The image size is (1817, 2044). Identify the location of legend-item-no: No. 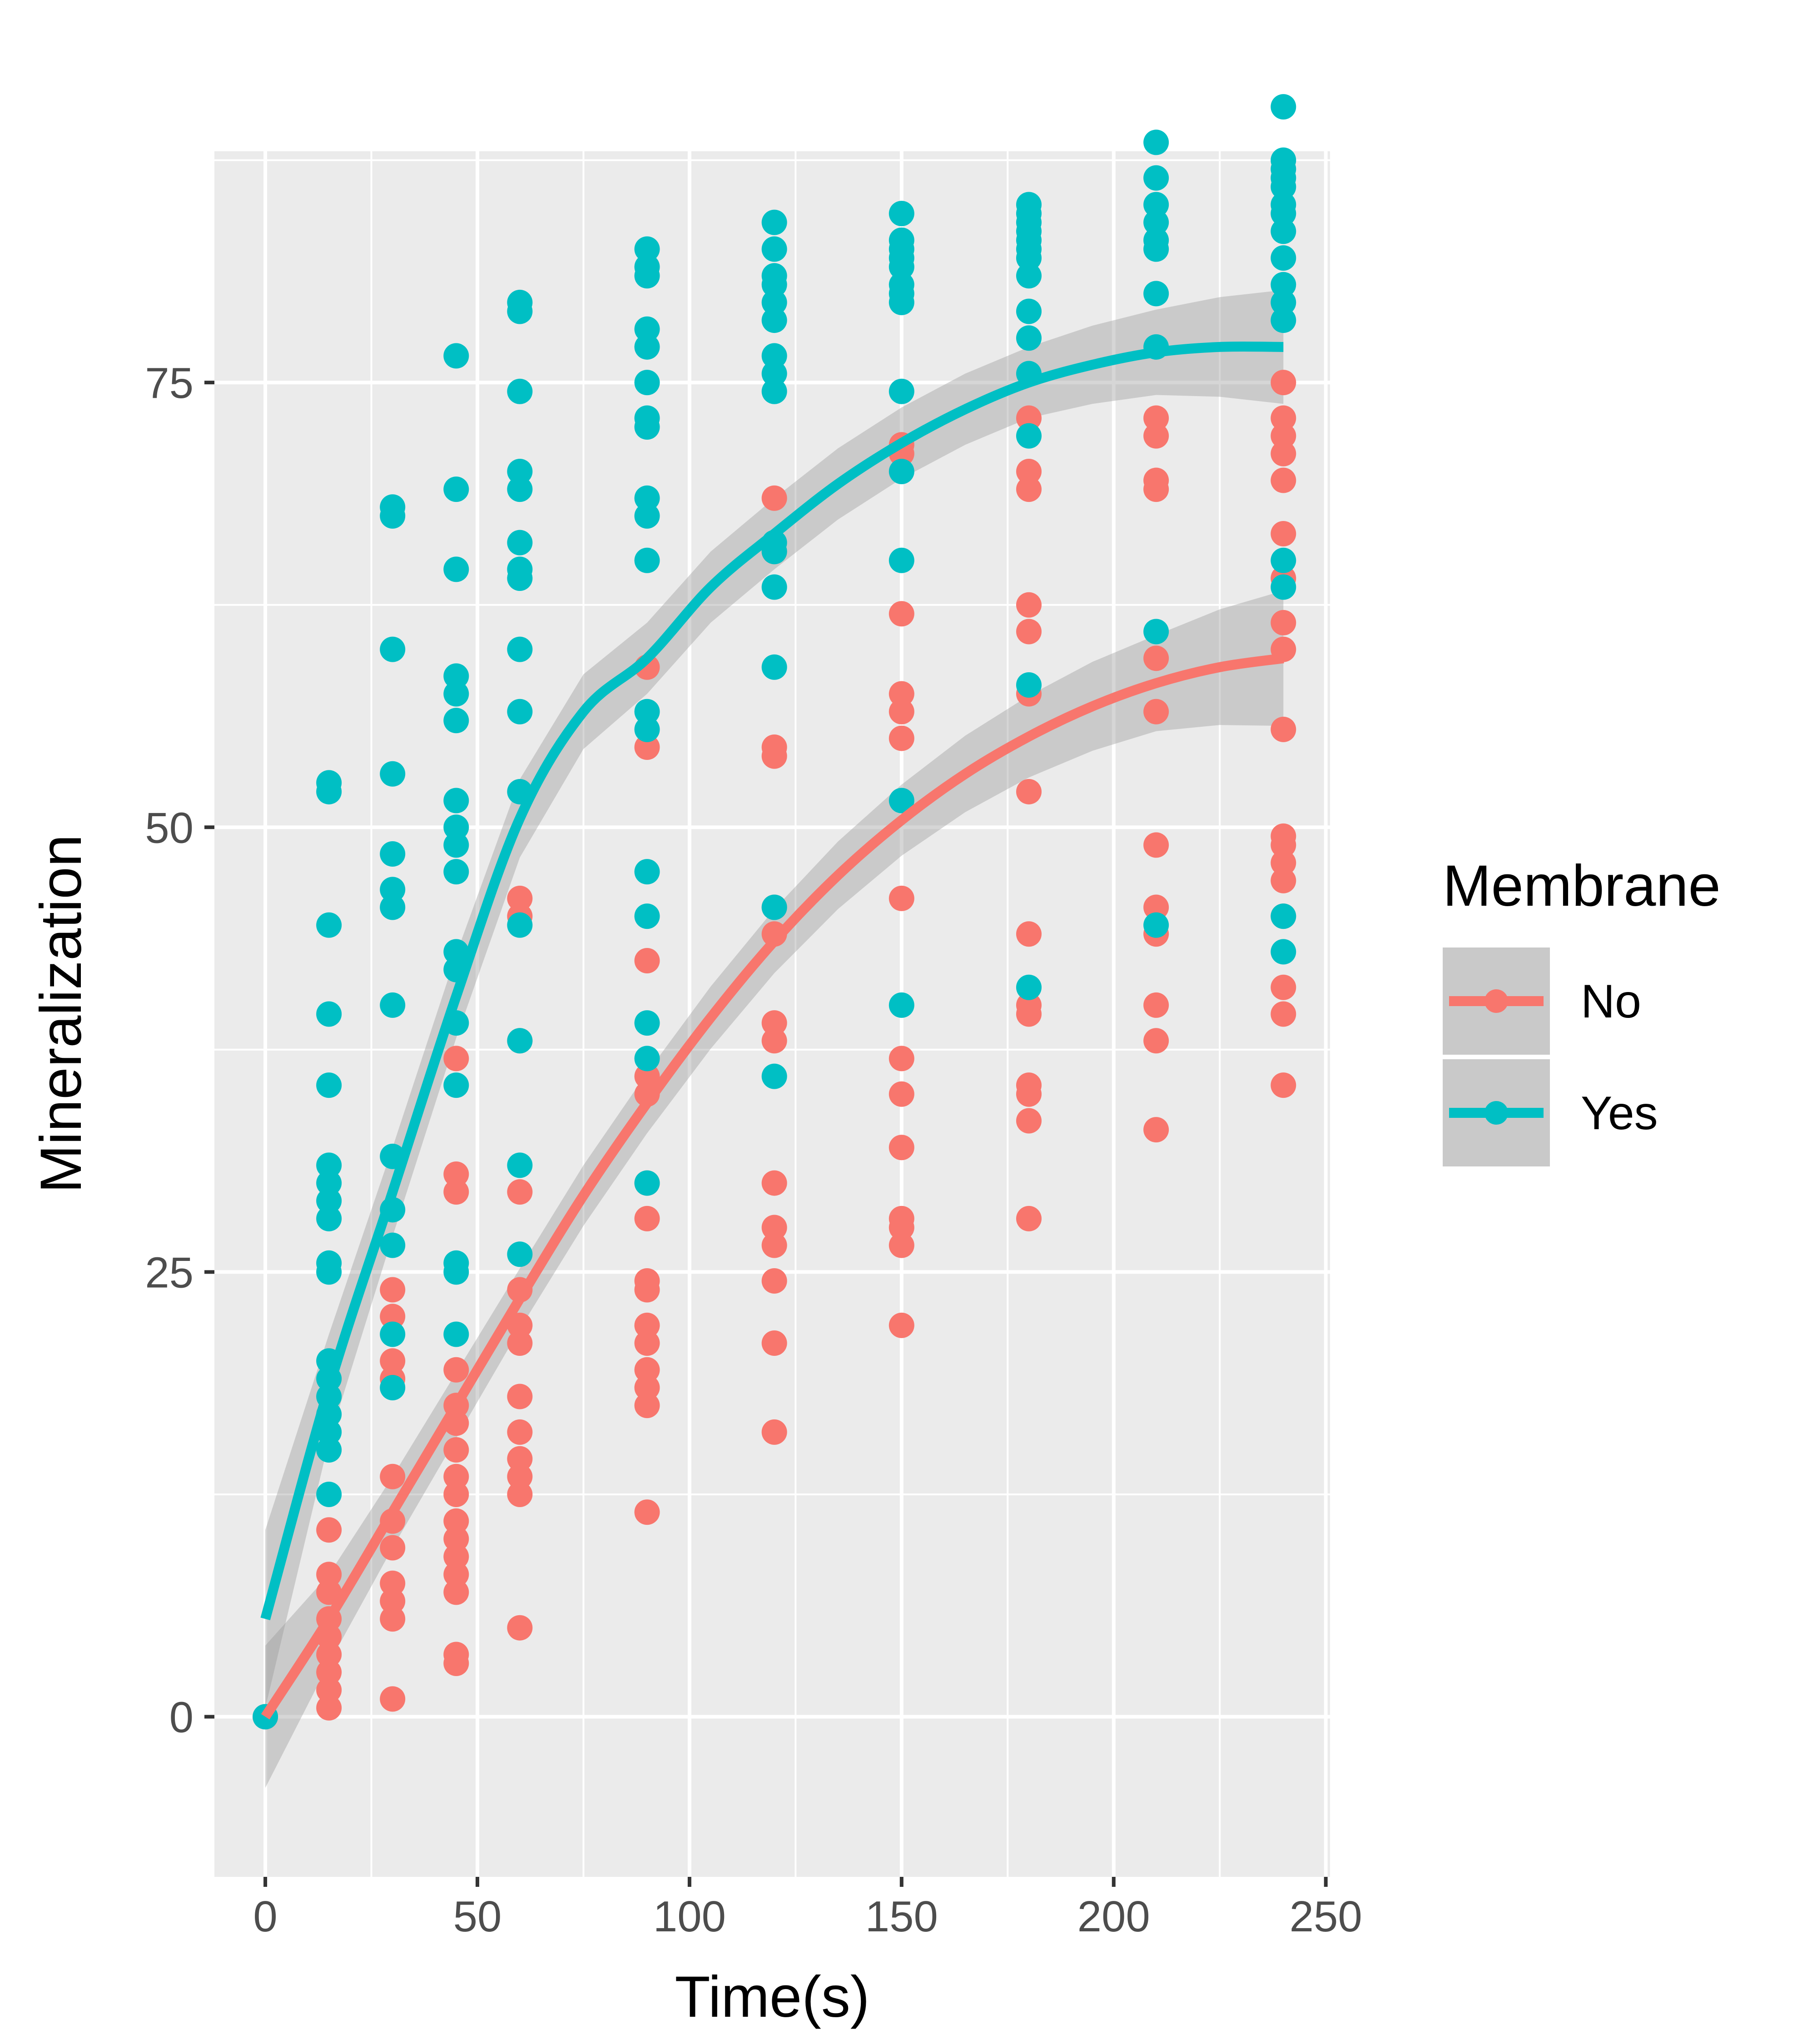
(1542, 1002).